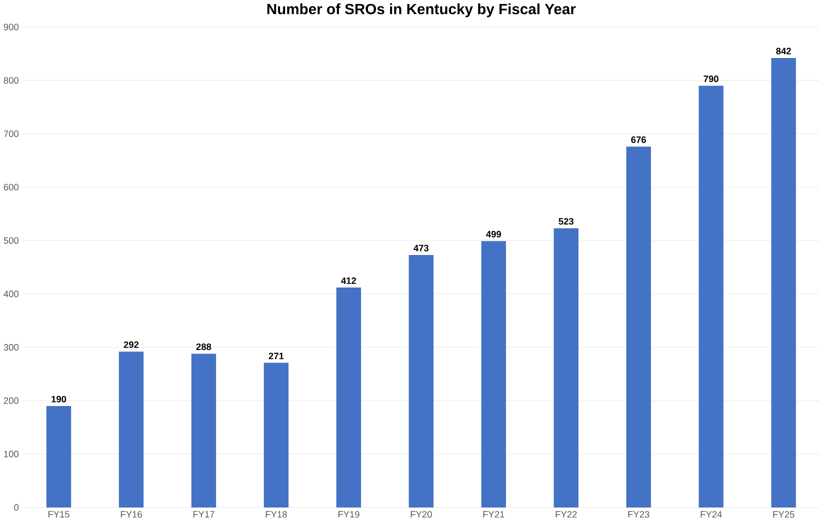 The height and width of the screenshot is (521, 820). Describe the element at coordinates (11, 27) in the screenshot. I see `y-tick-label: 900` at that location.